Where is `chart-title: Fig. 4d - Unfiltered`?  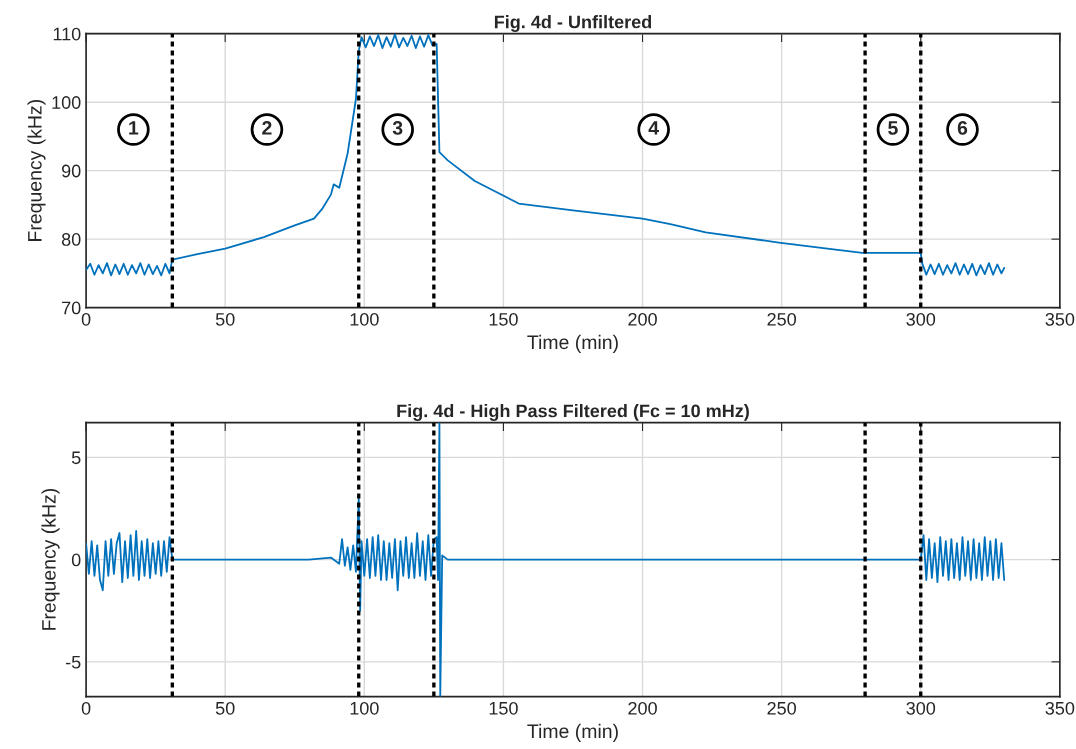
chart-title: Fig. 4d - Unfiltered is located at coordinates (573, 23).